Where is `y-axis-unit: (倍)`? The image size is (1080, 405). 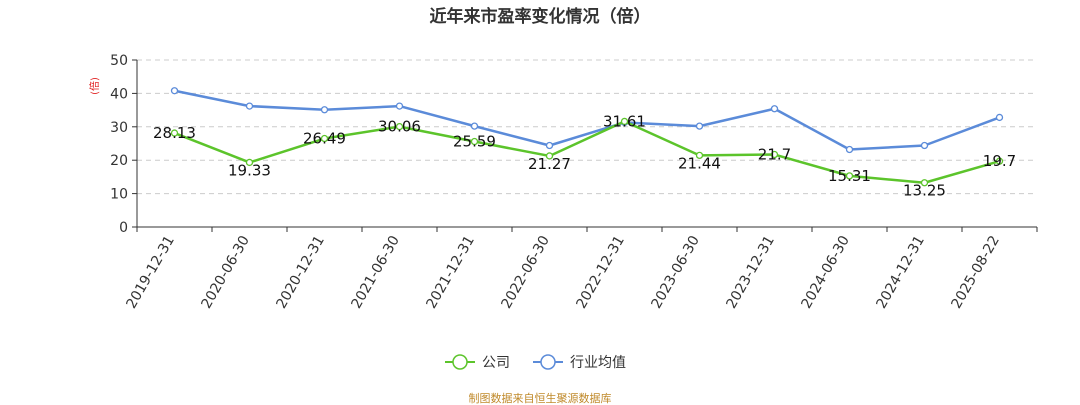 y-axis-unit: (倍) is located at coordinates (94, 86).